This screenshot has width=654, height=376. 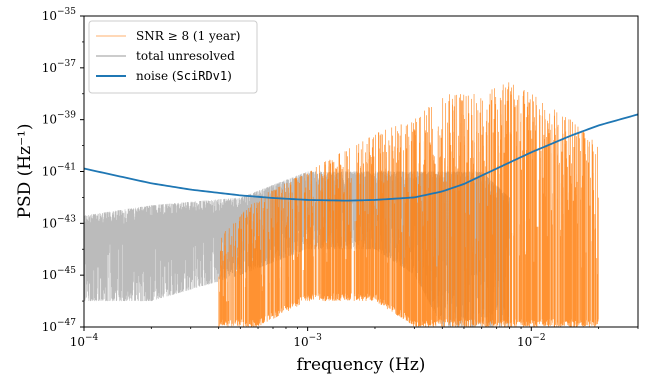 What do you see at coordinates (531, 341) in the screenshot?
I see `x-tick-label: 10⁻²` at bounding box center [531, 341].